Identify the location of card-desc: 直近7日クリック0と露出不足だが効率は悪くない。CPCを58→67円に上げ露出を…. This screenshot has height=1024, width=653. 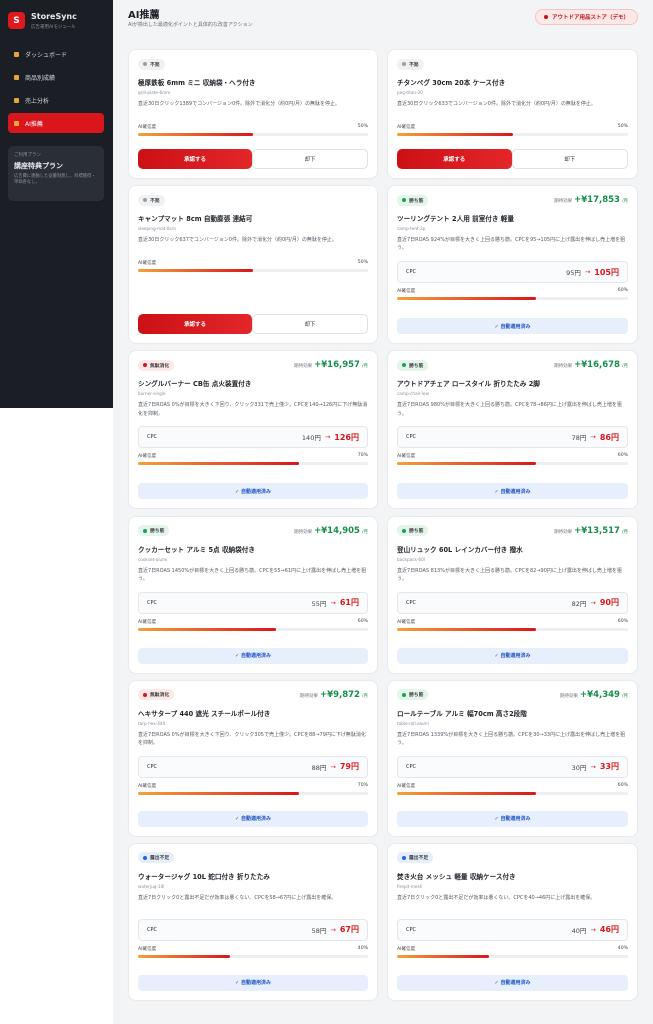
(237, 897).